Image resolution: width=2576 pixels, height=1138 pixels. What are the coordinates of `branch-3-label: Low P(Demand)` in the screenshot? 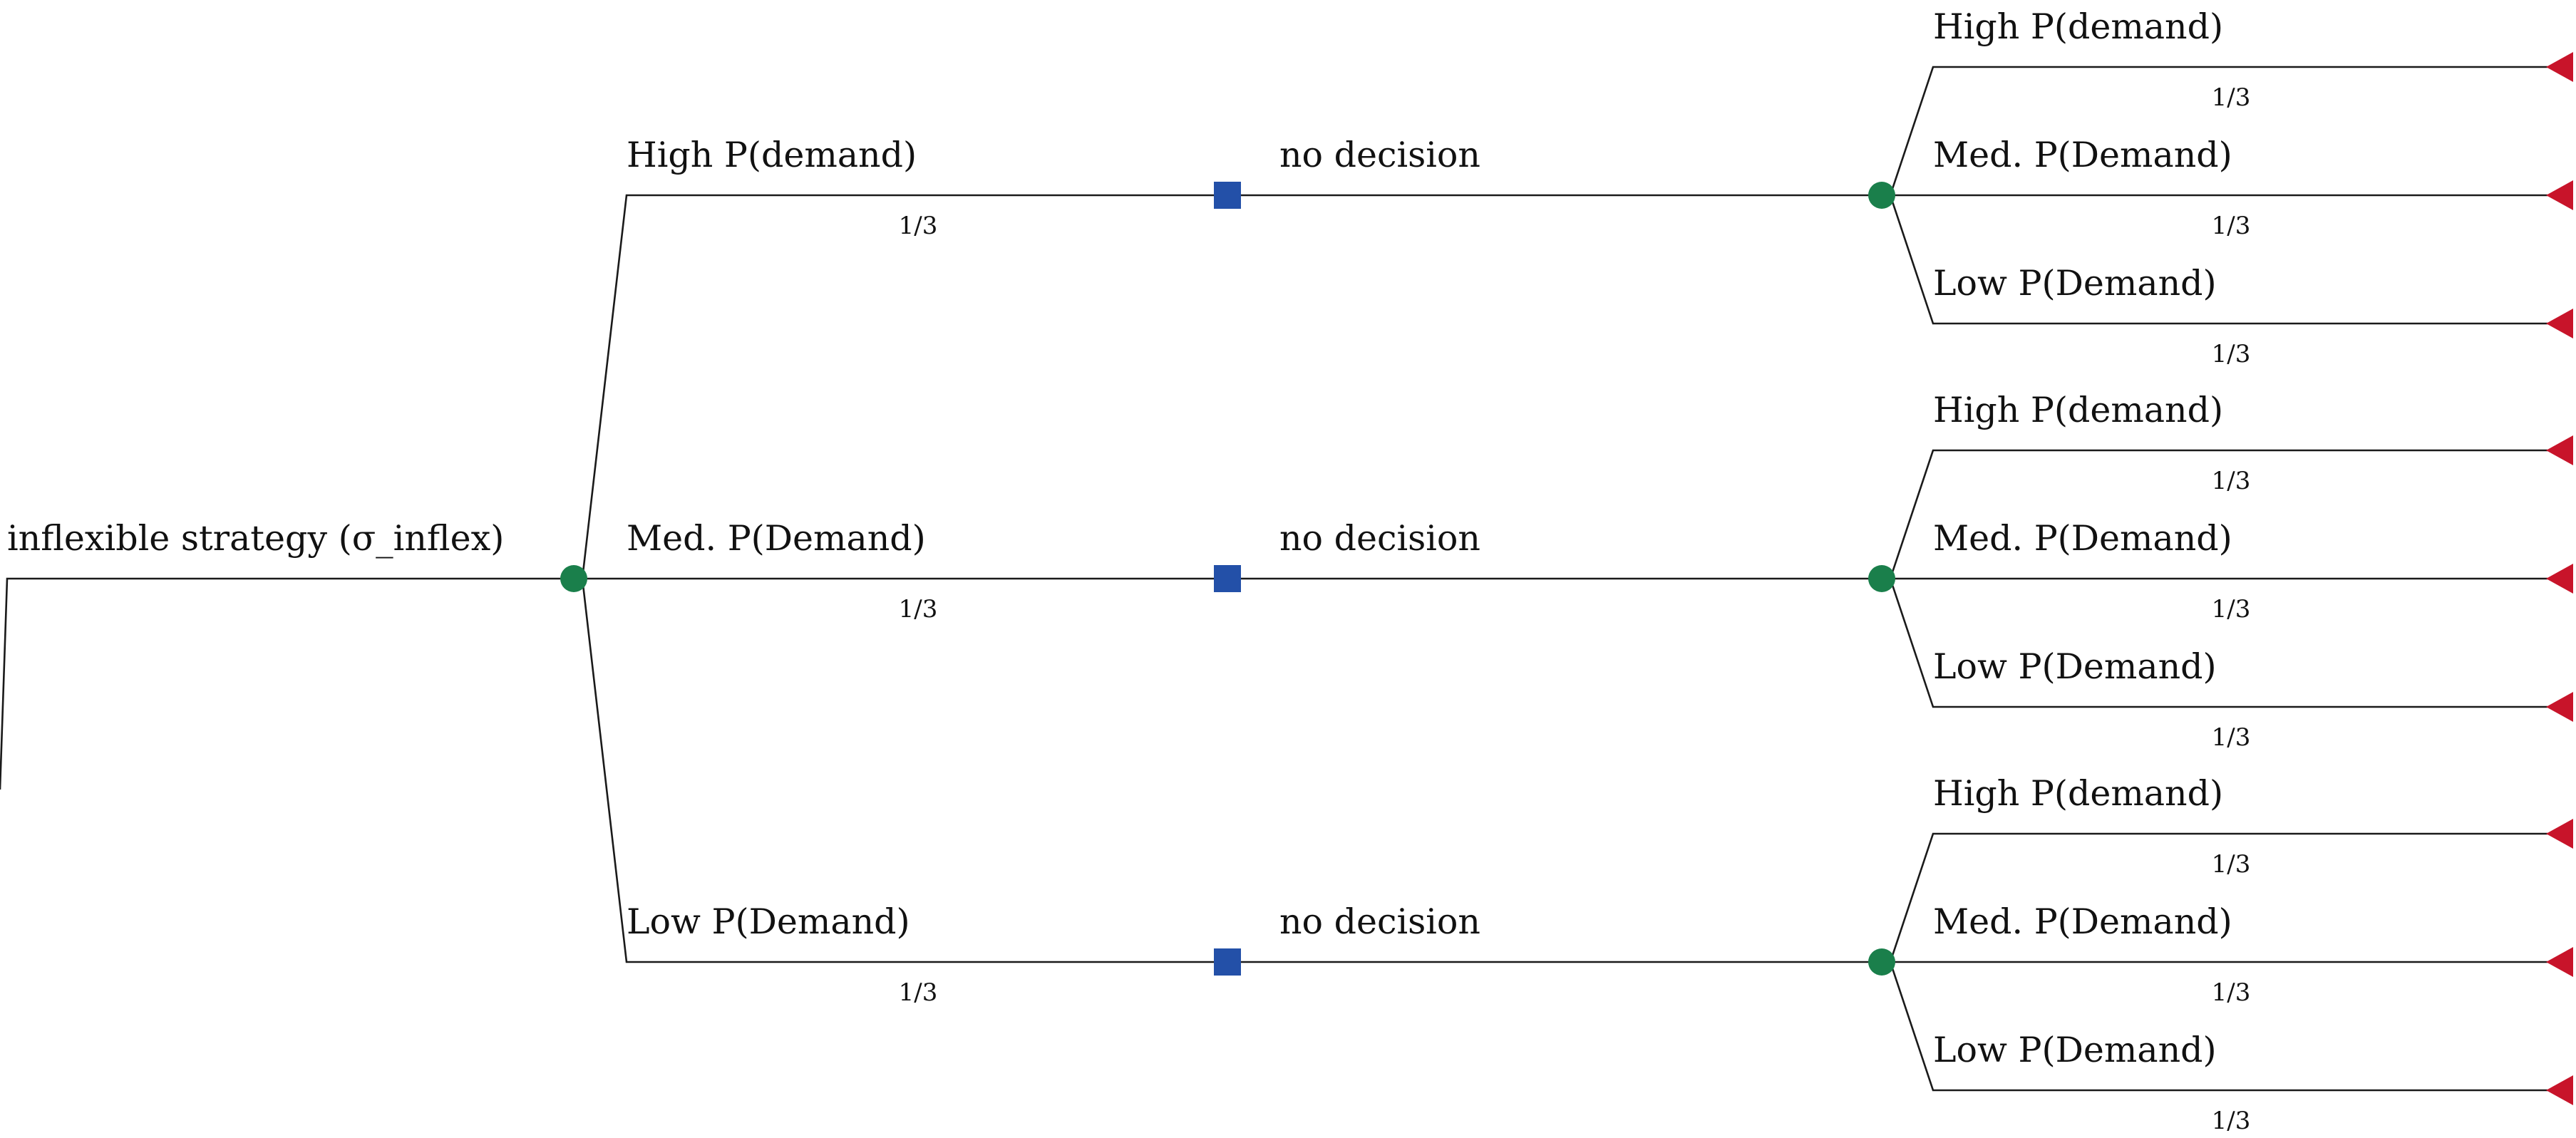 It's located at (768, 921).